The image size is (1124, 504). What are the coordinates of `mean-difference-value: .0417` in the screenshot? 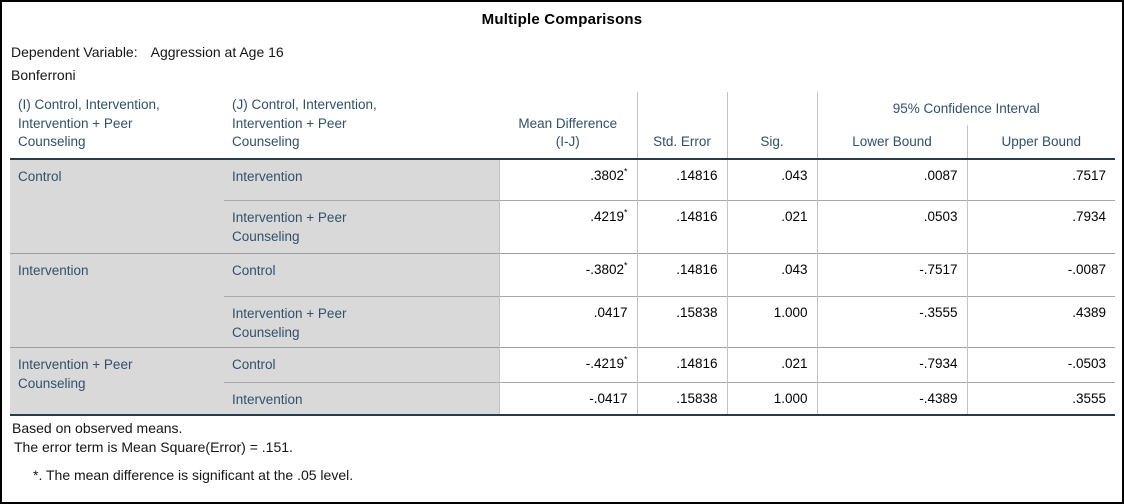 It's located at (567, 322).